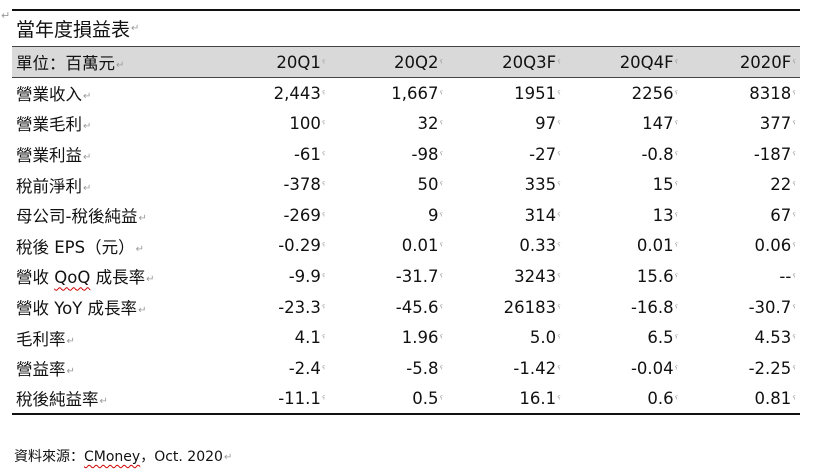 Image resolution: width=820 pixels, height=474 pixels. I want to click on value-cell: 0.33ˤ, so click(540, 246).